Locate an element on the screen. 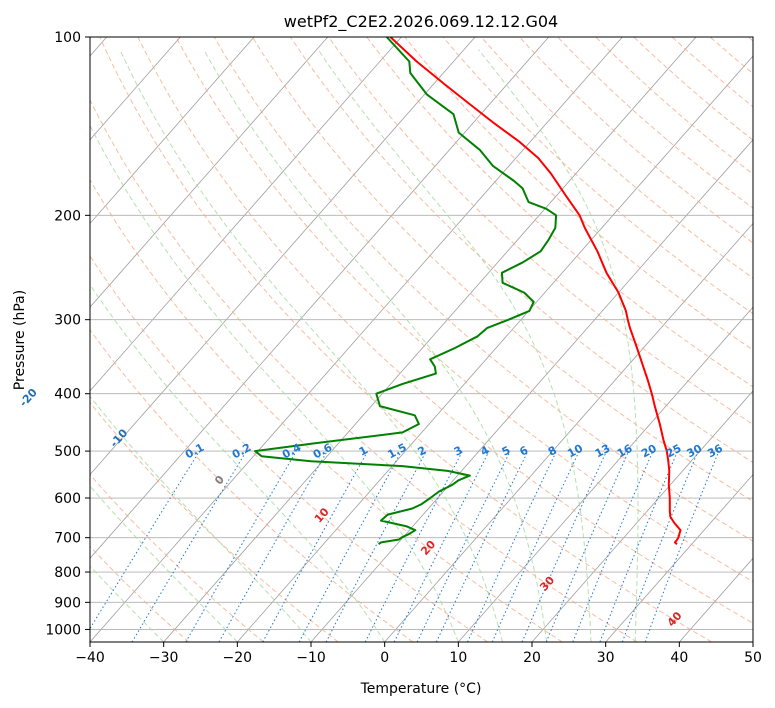 The image size is (775, 708). mixing-ratio-label: 36 is located at coordinates (715, 451).